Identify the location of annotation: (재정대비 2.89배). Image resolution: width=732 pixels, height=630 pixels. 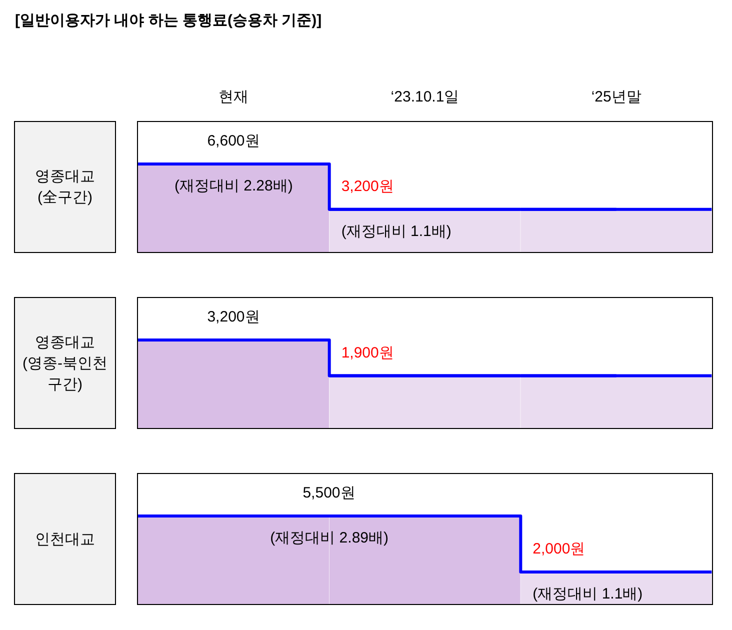
(329, 538).